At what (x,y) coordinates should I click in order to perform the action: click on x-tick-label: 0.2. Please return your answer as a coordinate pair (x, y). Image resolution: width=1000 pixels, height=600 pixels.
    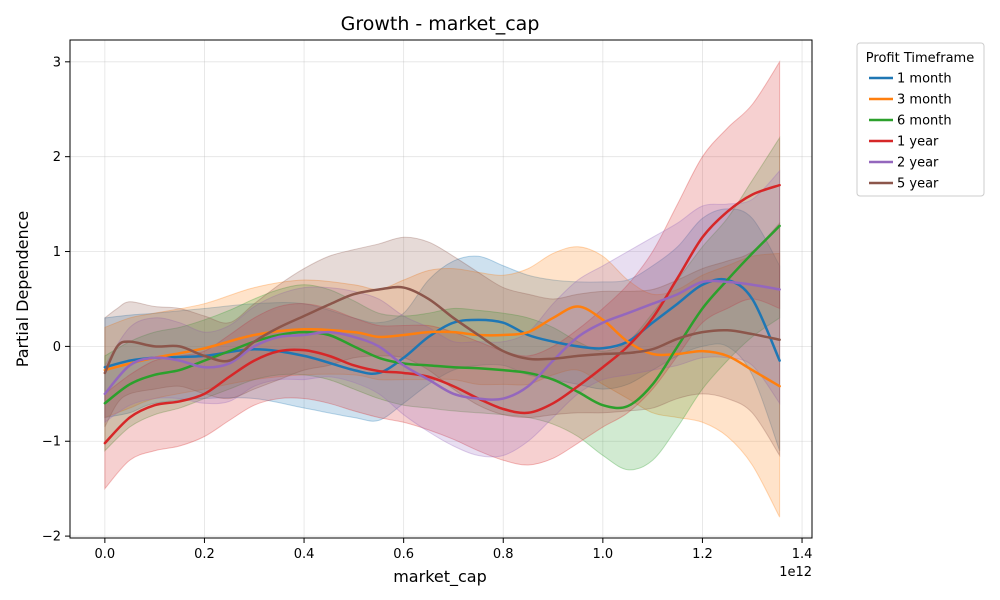
    Looking at the image, I should click on (204, 554).